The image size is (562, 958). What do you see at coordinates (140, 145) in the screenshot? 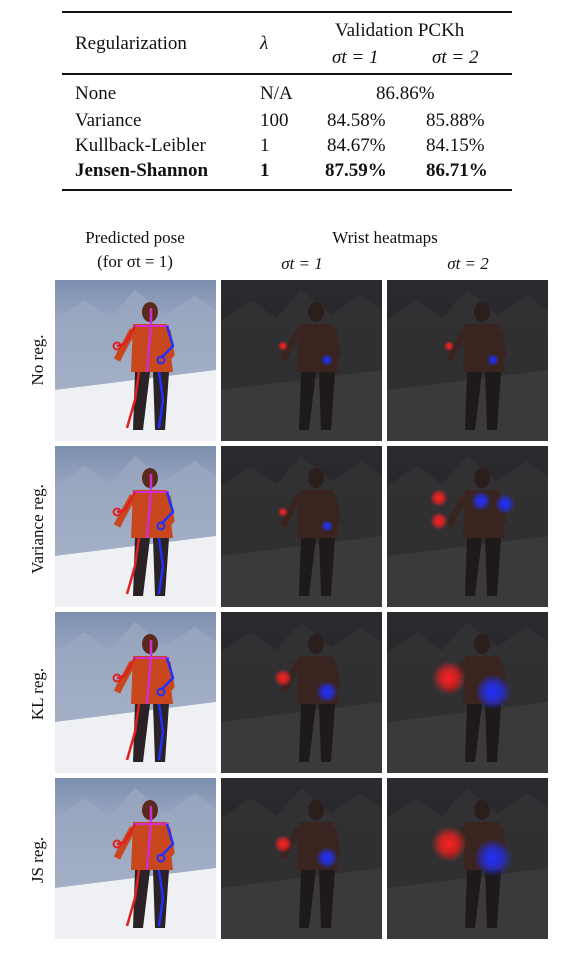
I see `row-kl-name: Kullback-Leibler` at bounding box center [140, 145].